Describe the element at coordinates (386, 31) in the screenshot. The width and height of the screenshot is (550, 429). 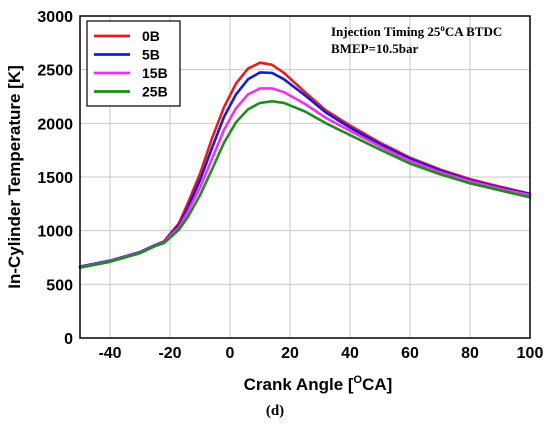
I see `annotation-line-1-prefix: Injection Timing 25` at that location.